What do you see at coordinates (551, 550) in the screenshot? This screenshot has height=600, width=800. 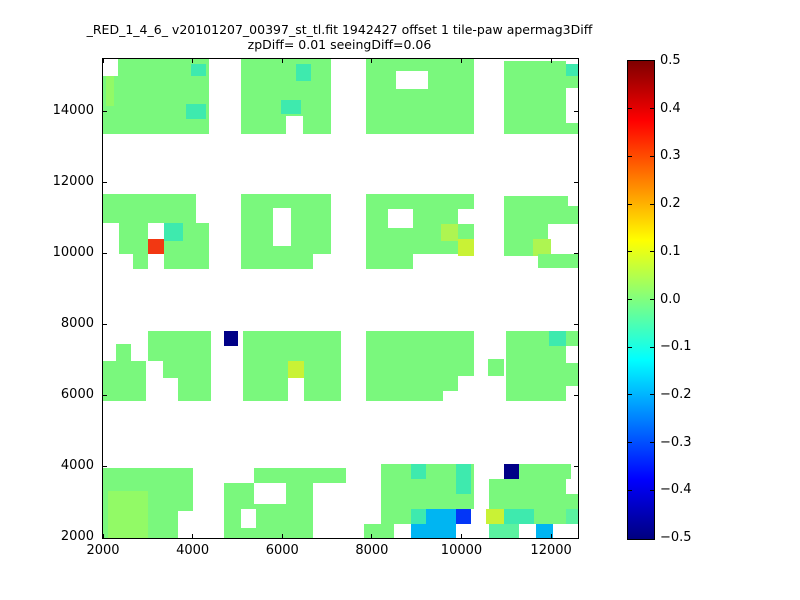 I see `x-tick-label: 12000` at bounding box center [551, 550].